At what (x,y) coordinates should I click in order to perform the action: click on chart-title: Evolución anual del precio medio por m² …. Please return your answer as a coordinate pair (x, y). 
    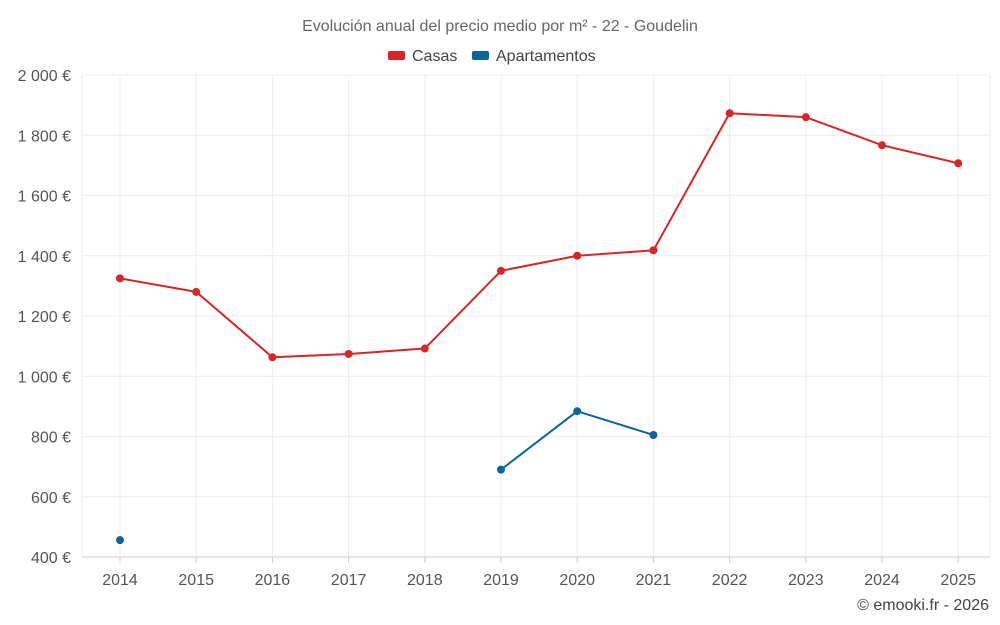
    Looking at the image, I should click on (500, 26).